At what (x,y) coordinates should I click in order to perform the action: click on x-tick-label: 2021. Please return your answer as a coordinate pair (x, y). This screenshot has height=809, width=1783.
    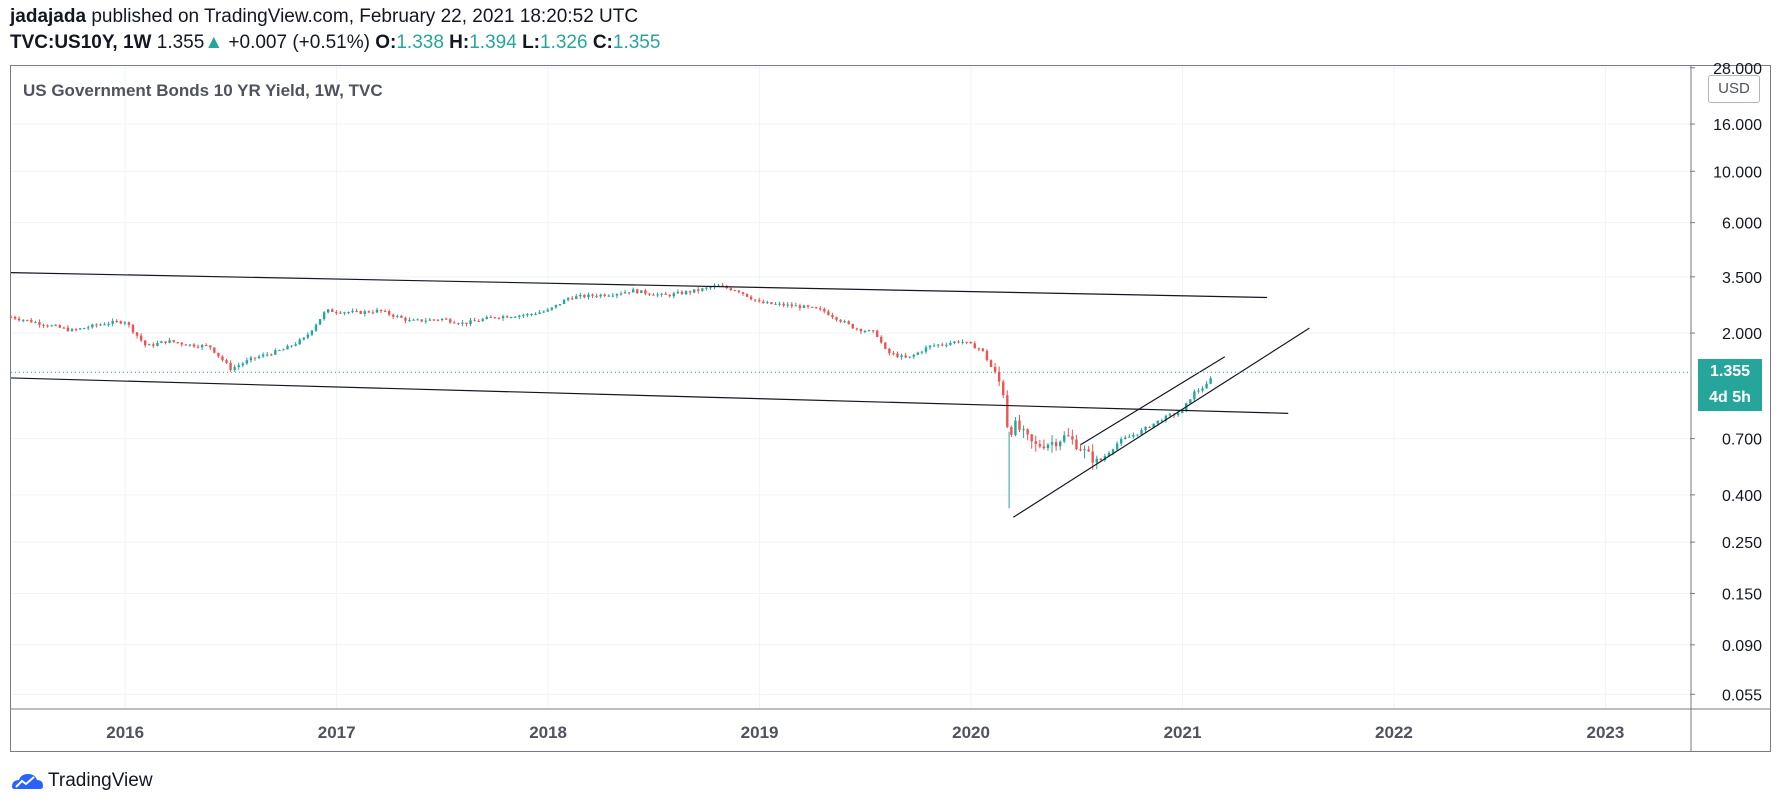
    Looking at the image, I should click on (1183, 732).